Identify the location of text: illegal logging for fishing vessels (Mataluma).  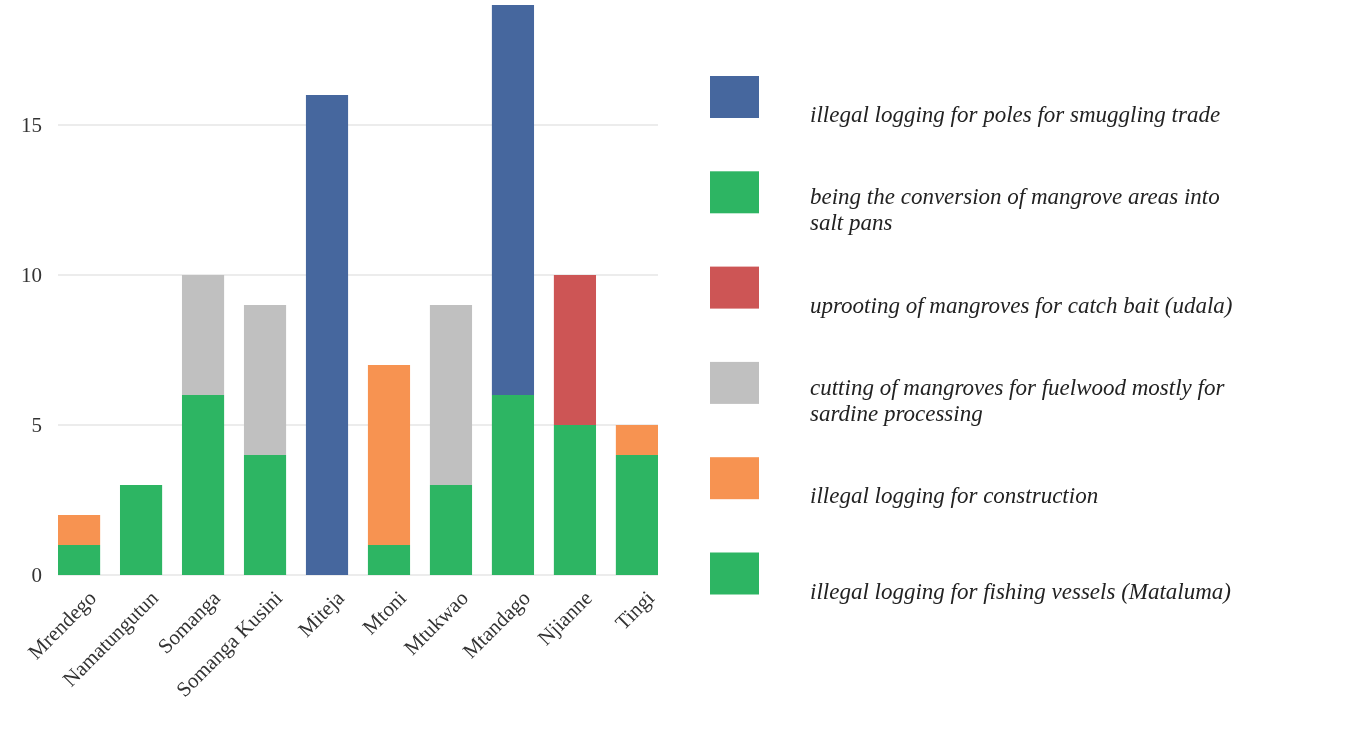
(1020, 591).